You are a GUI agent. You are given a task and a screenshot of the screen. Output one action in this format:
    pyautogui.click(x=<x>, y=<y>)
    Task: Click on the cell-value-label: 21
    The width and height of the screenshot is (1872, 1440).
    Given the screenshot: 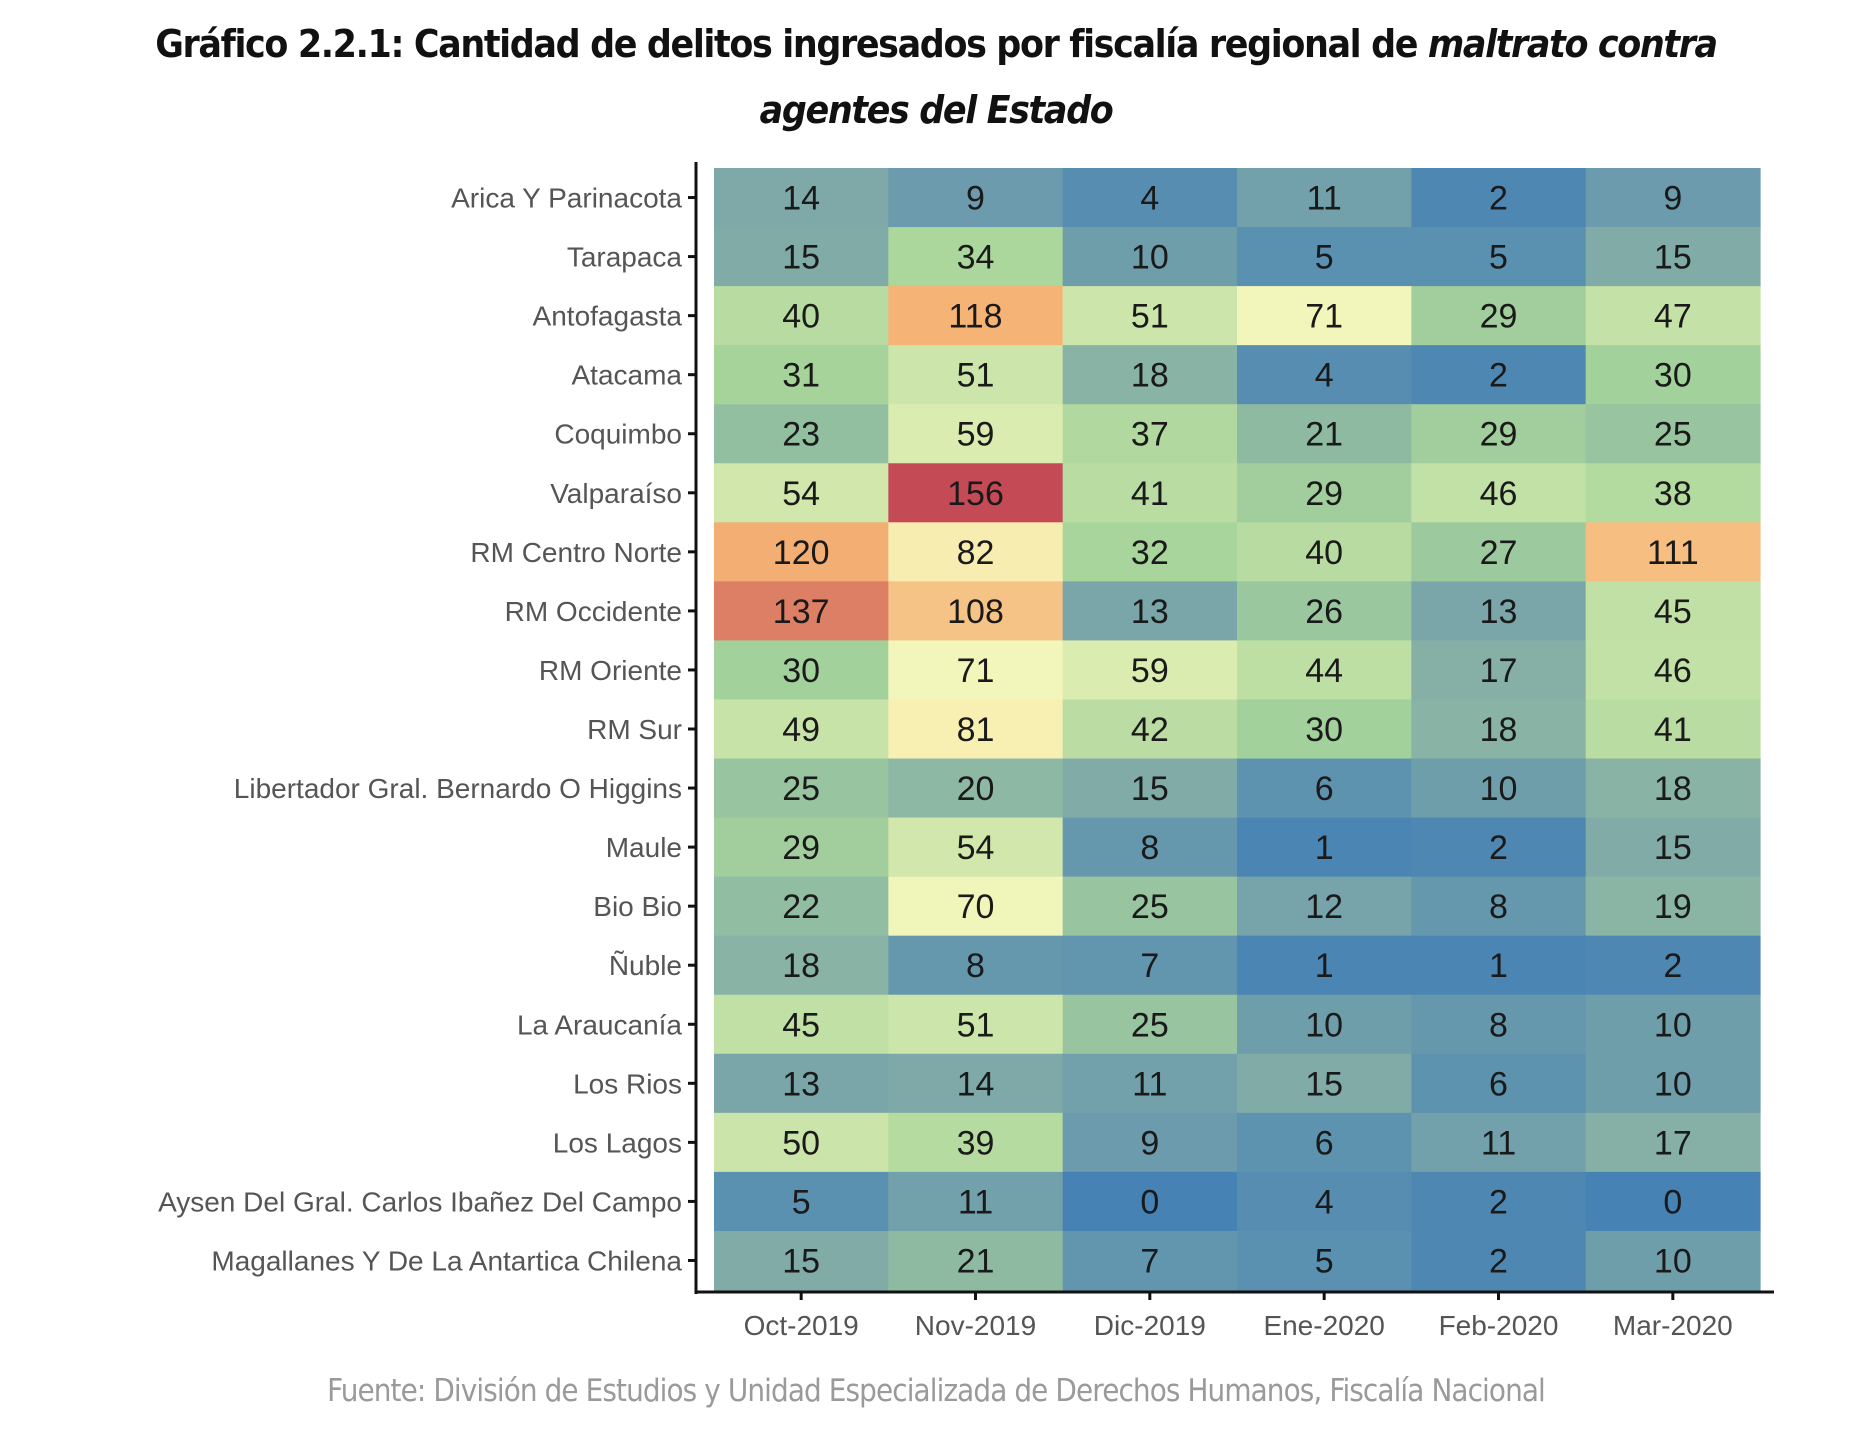 What is the action you would take?
    pyautogui.click(x=1324, y=435)
    